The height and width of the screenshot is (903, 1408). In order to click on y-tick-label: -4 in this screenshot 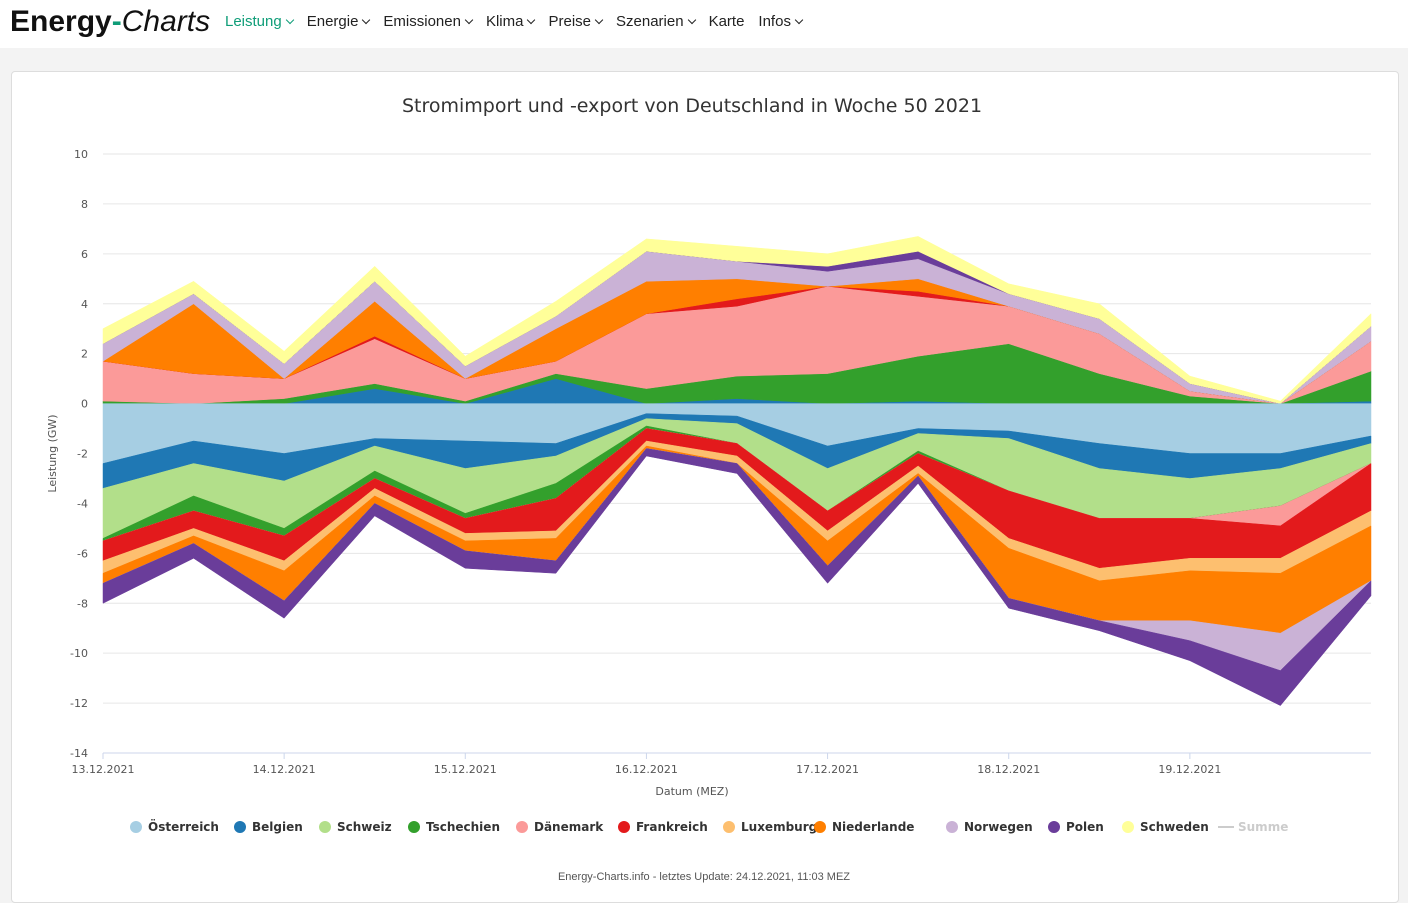, I will do `click(82, 503)`.